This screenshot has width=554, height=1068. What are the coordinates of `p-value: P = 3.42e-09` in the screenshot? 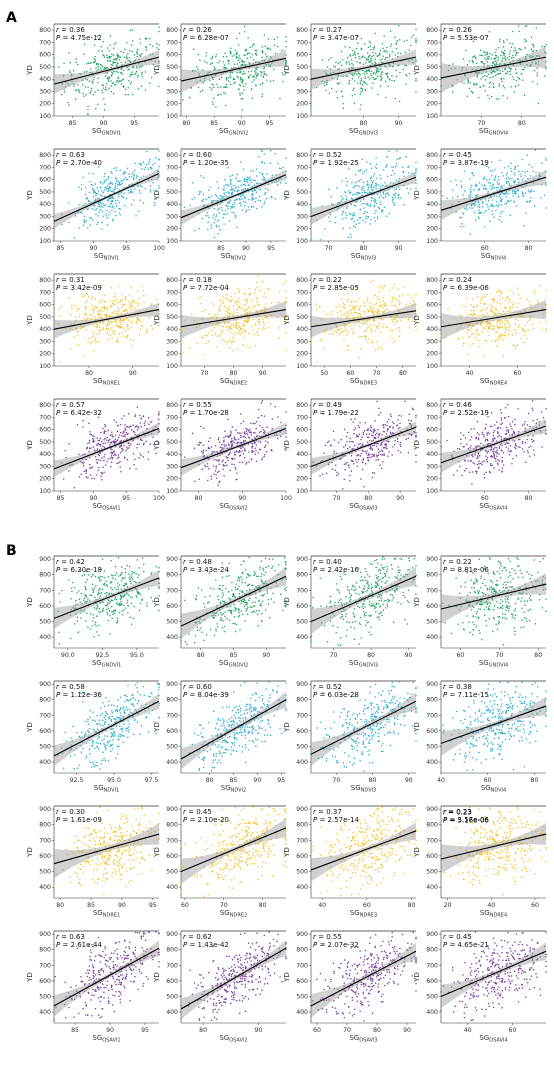 It's located at (79, 288).